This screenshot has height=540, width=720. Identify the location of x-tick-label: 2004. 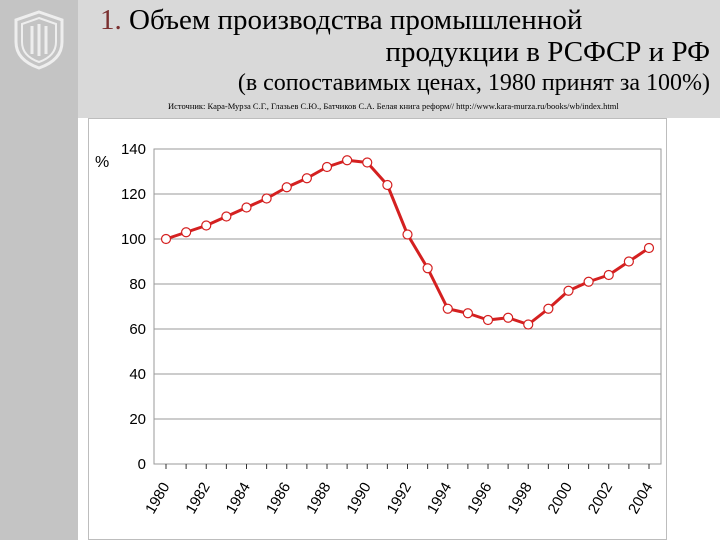
(640, 498).